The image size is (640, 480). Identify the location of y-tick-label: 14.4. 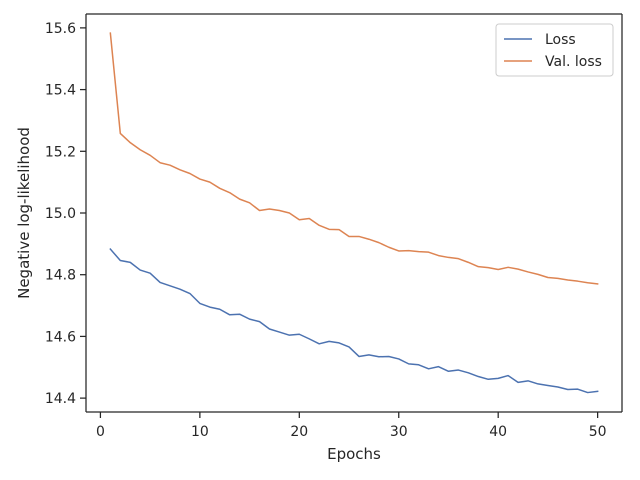
(60, 399).